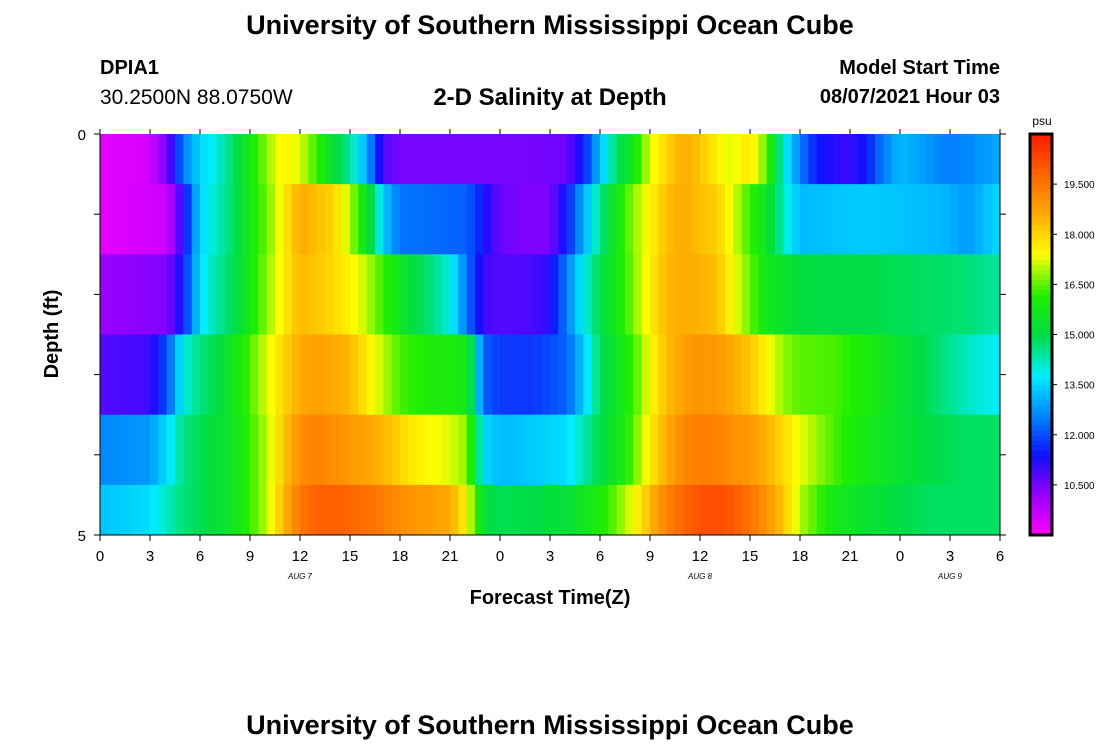 The height and width of the screenshot is (750, 1100). I want to click on station-id: DPIA1, so click(129, 68).